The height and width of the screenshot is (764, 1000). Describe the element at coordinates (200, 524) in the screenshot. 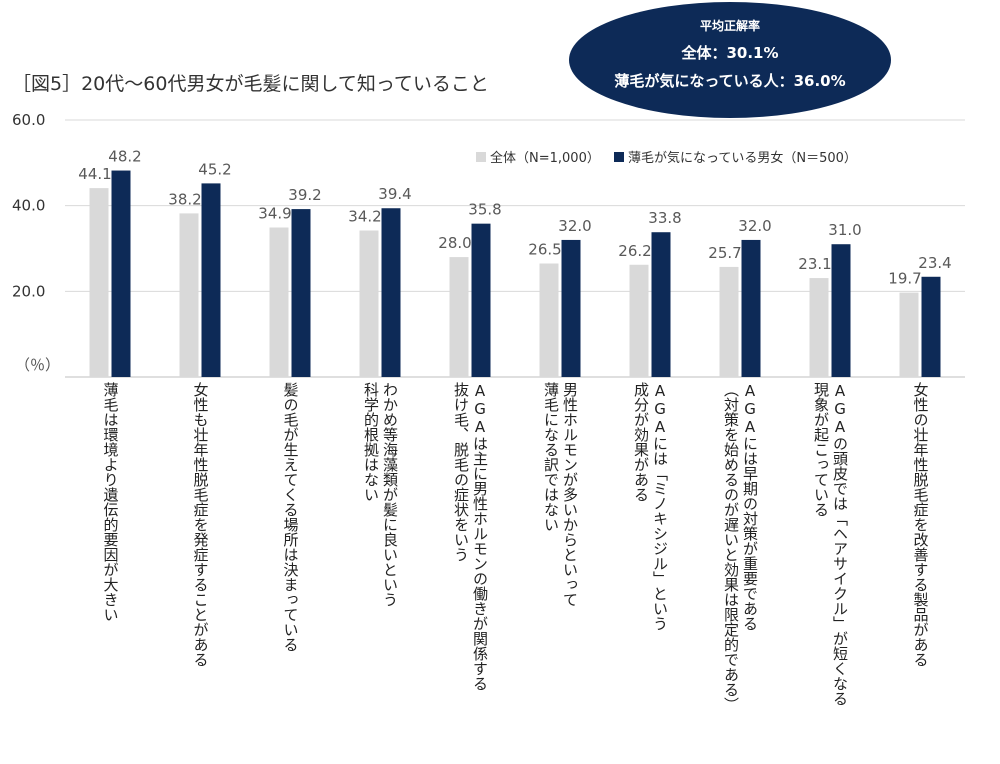

I see `x-tick-label: 女性も壮年性脱毛症を発症することがある` at that location.